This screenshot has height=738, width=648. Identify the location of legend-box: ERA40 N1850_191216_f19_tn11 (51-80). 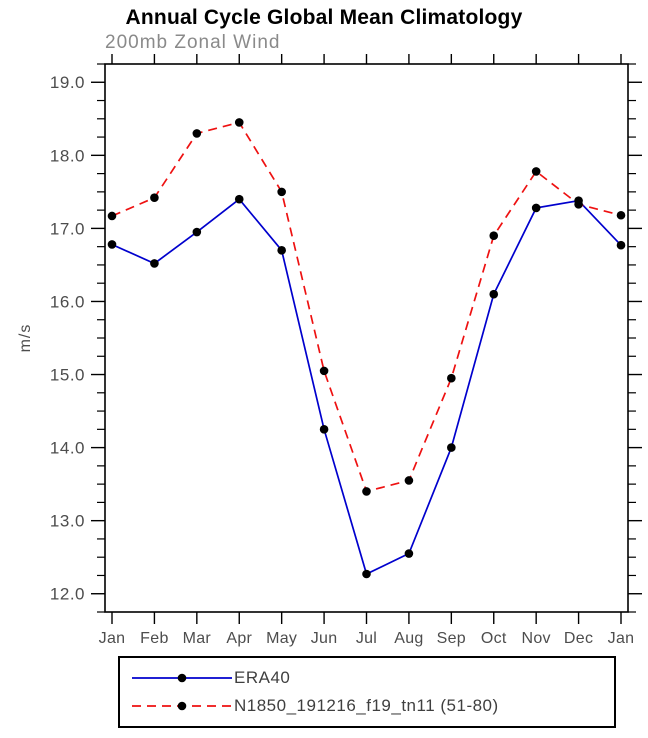
(367, 692).